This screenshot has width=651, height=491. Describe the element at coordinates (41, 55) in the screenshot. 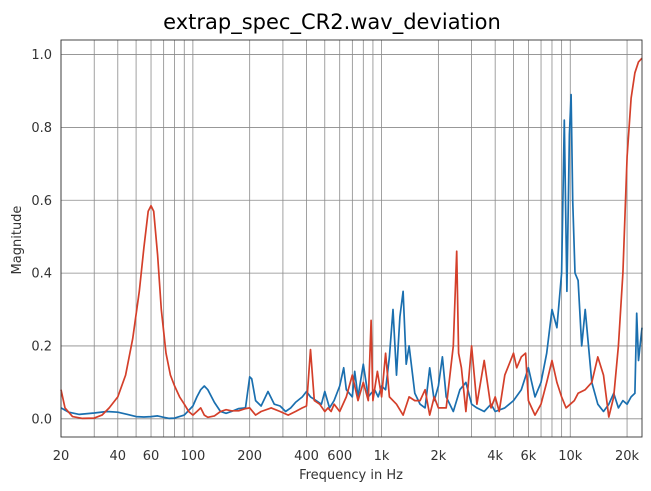

I see `y-tick-label: 1.0` at that location.